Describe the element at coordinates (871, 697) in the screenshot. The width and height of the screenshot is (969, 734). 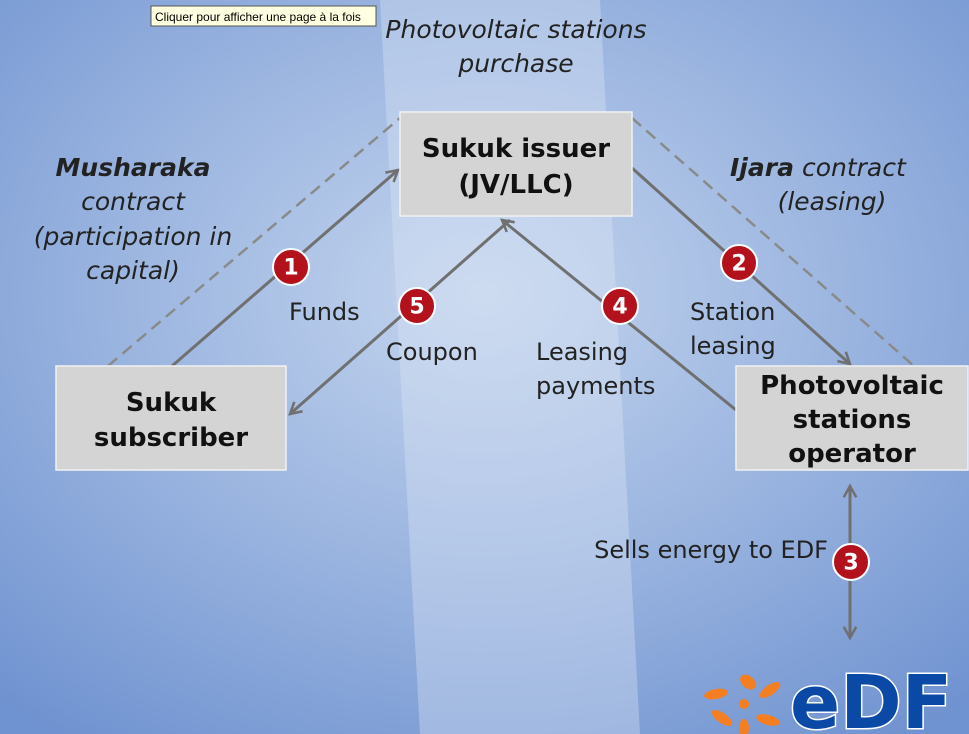
I see `logo-text: eDF` at that location.